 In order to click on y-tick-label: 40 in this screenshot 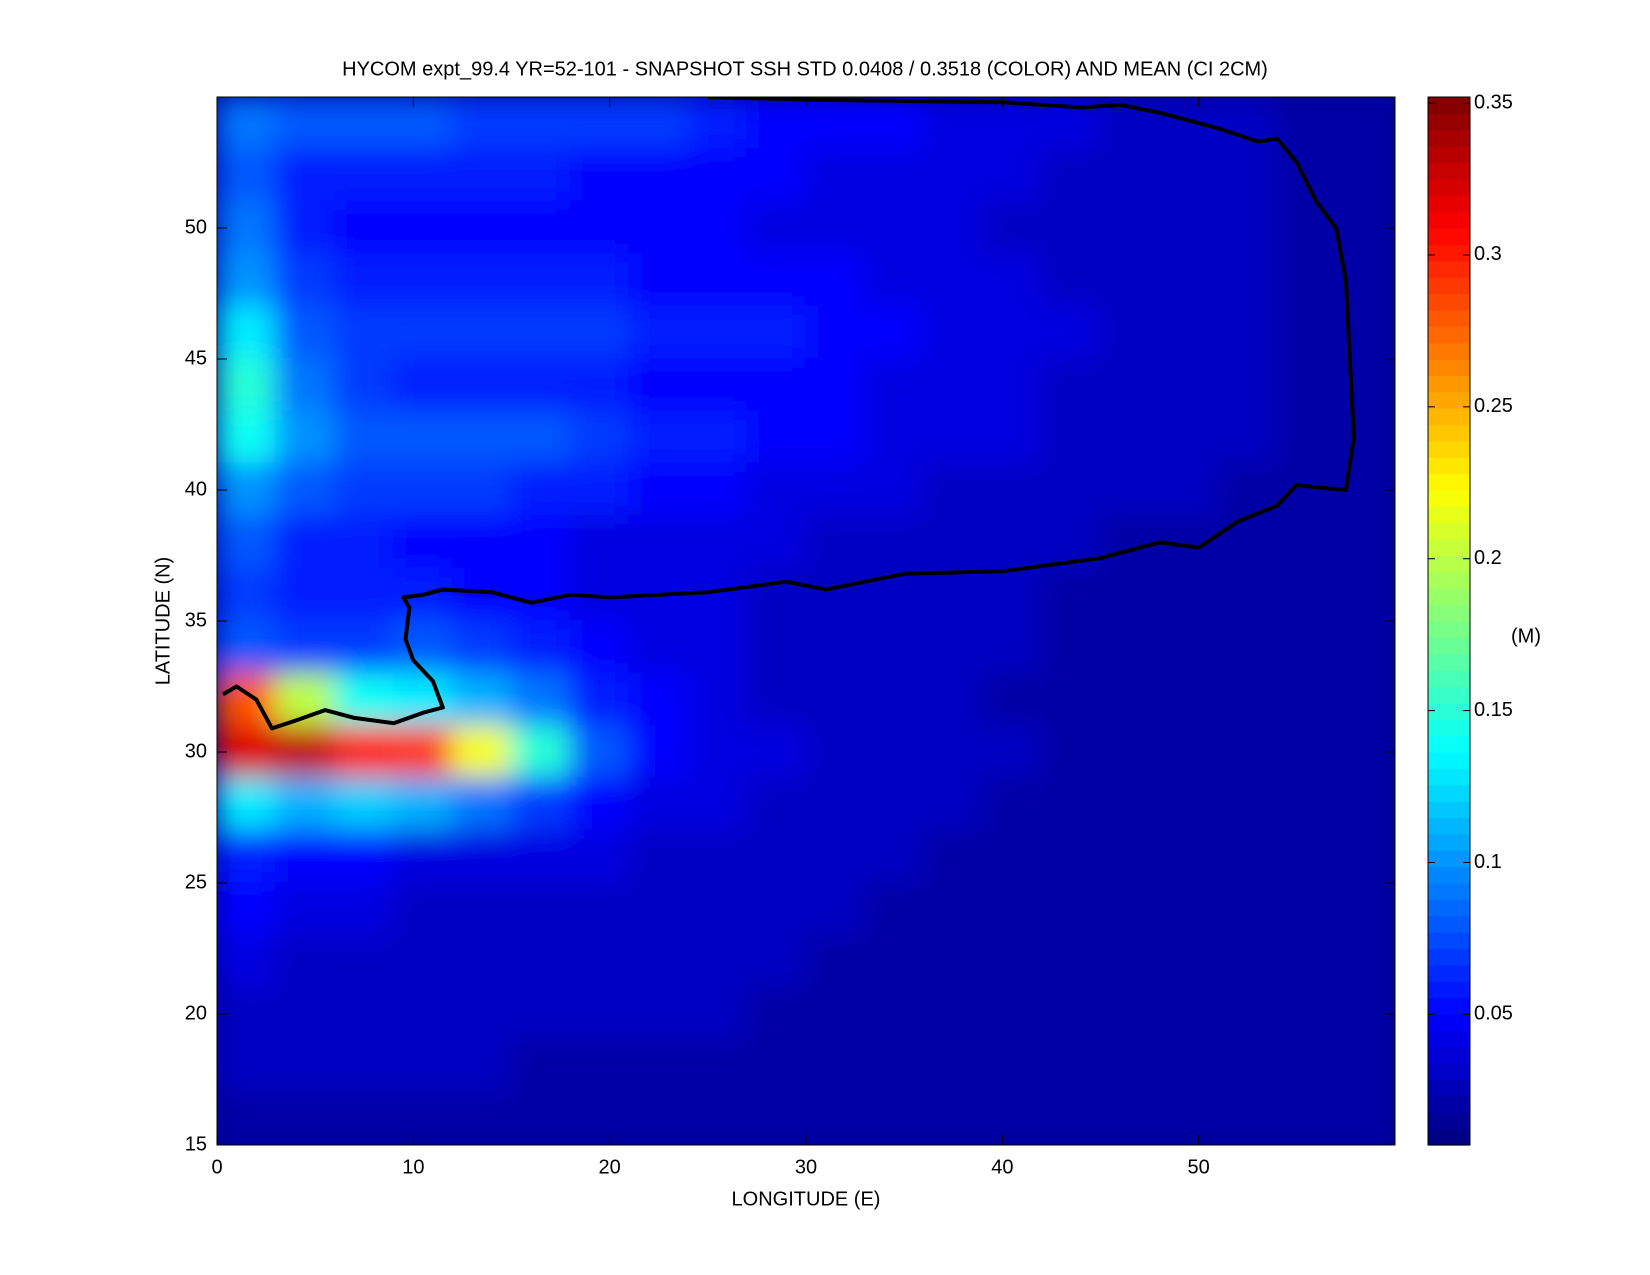, I will do `click(196, 489)`.